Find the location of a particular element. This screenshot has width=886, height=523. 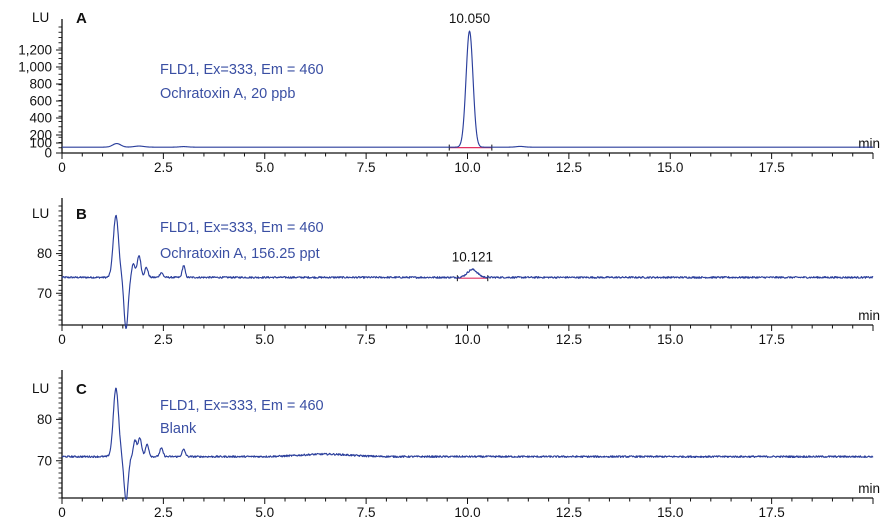

y-tick-label: 1,000 is located at coordinates (35, 67).